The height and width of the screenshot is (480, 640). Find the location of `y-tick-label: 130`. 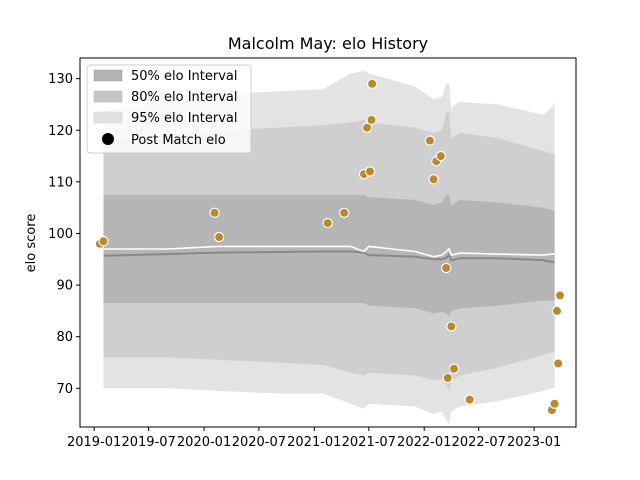

y-tick-label: 130 is located at coordinates (60, 79).